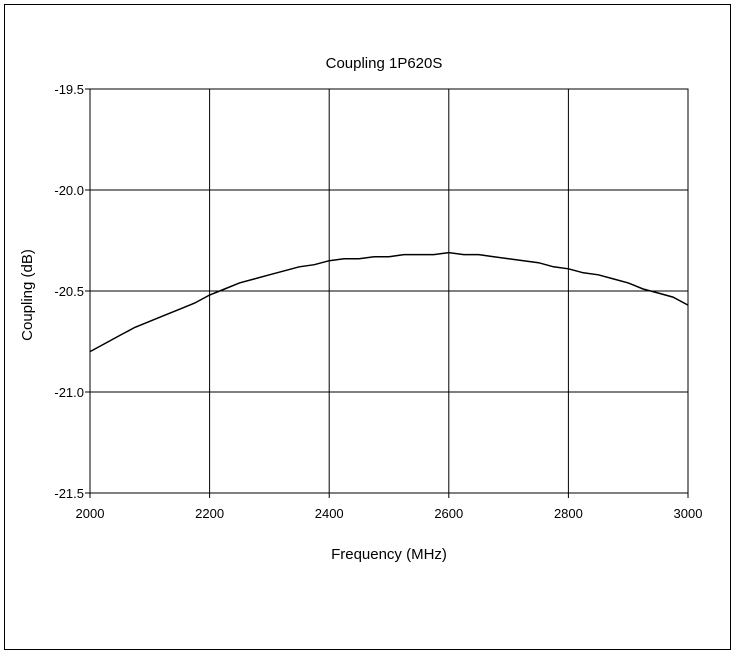  Describe the element at coordinates (448, 513) in the screenshot. I see `x-tick-label: 2600` at that location.